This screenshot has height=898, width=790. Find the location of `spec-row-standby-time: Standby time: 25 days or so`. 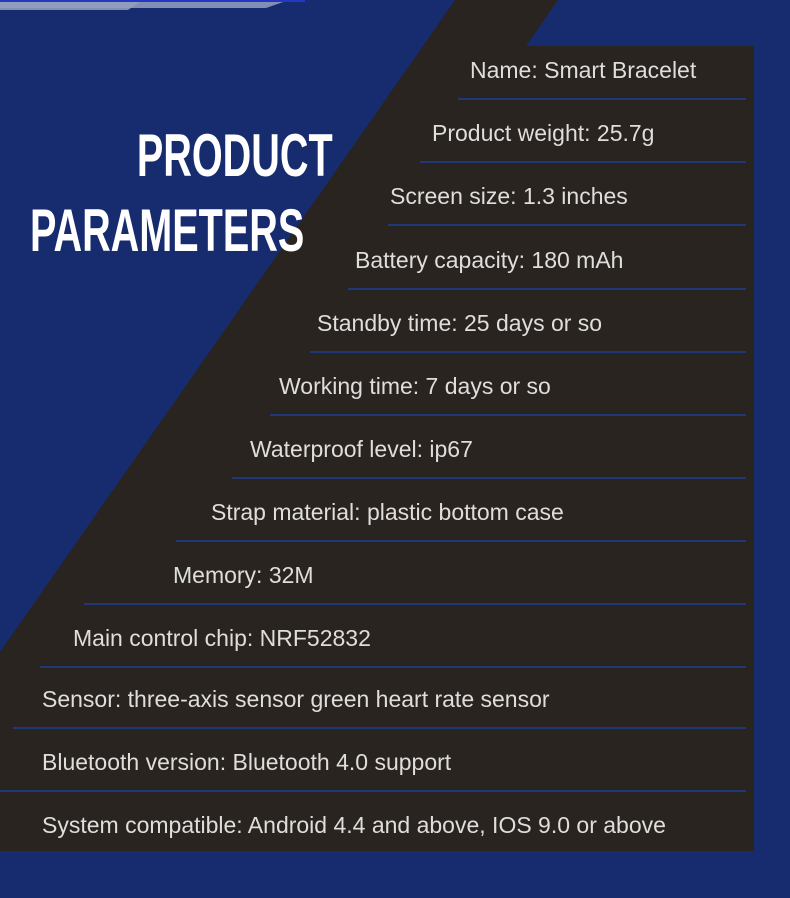

spec-row-standby-time: Standby time: 25 days or so is located at coordinates (528, 322).